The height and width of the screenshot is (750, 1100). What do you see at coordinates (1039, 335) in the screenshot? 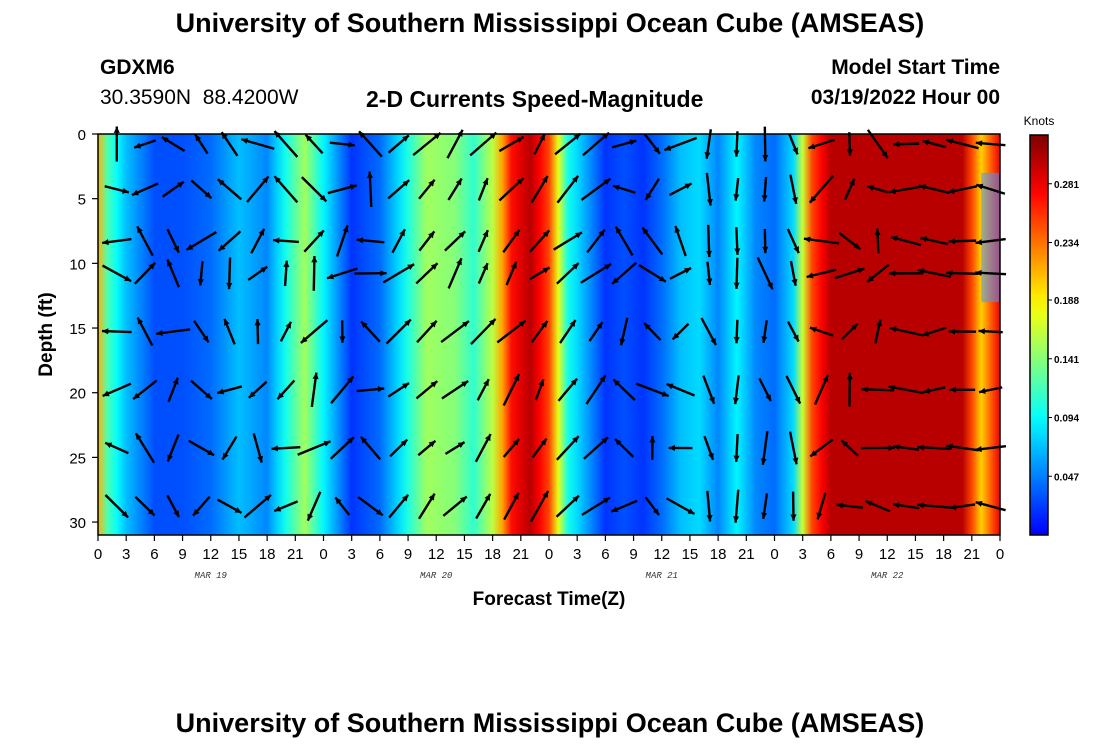
I see `colorbar` at bounding box center [1039, 335].